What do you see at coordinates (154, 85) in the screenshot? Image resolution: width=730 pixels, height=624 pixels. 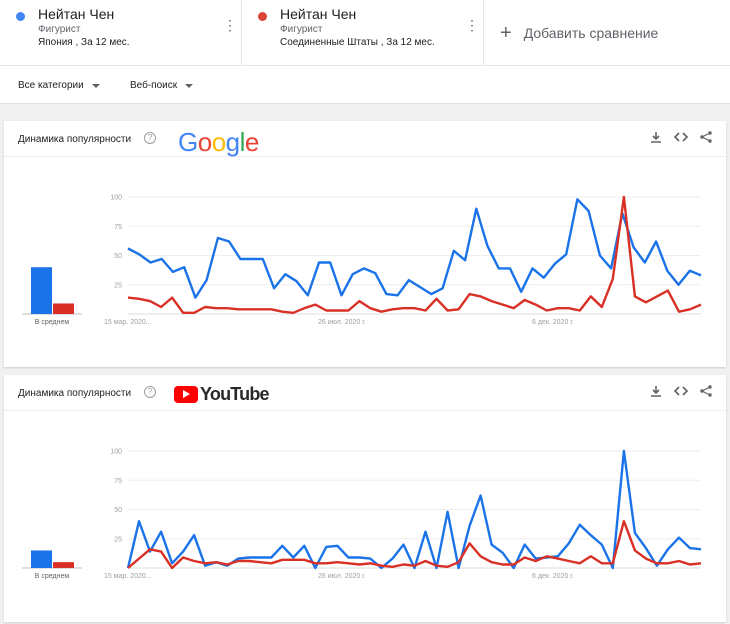 I see `search-type-dropdown-label: Веб-поиск` at bounding box center [154, 85].